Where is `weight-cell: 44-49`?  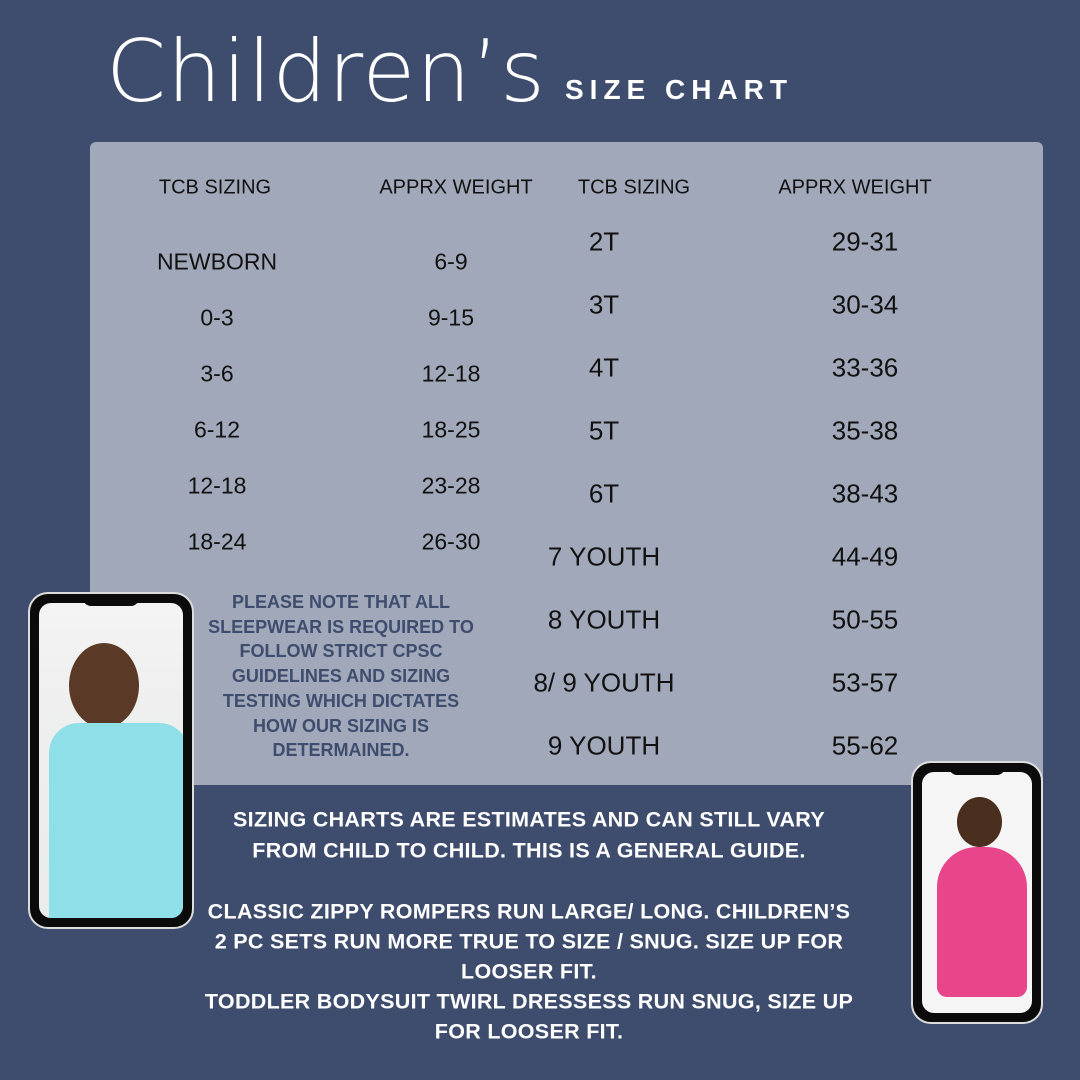
weight-cell: 44-49 is located at coordinates (865, 556).